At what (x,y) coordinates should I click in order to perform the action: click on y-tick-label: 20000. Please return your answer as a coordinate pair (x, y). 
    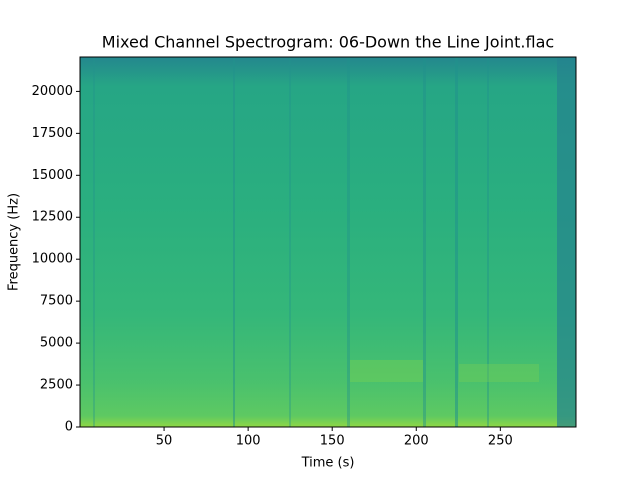
    Looking at the image, I should click on (52, 91).